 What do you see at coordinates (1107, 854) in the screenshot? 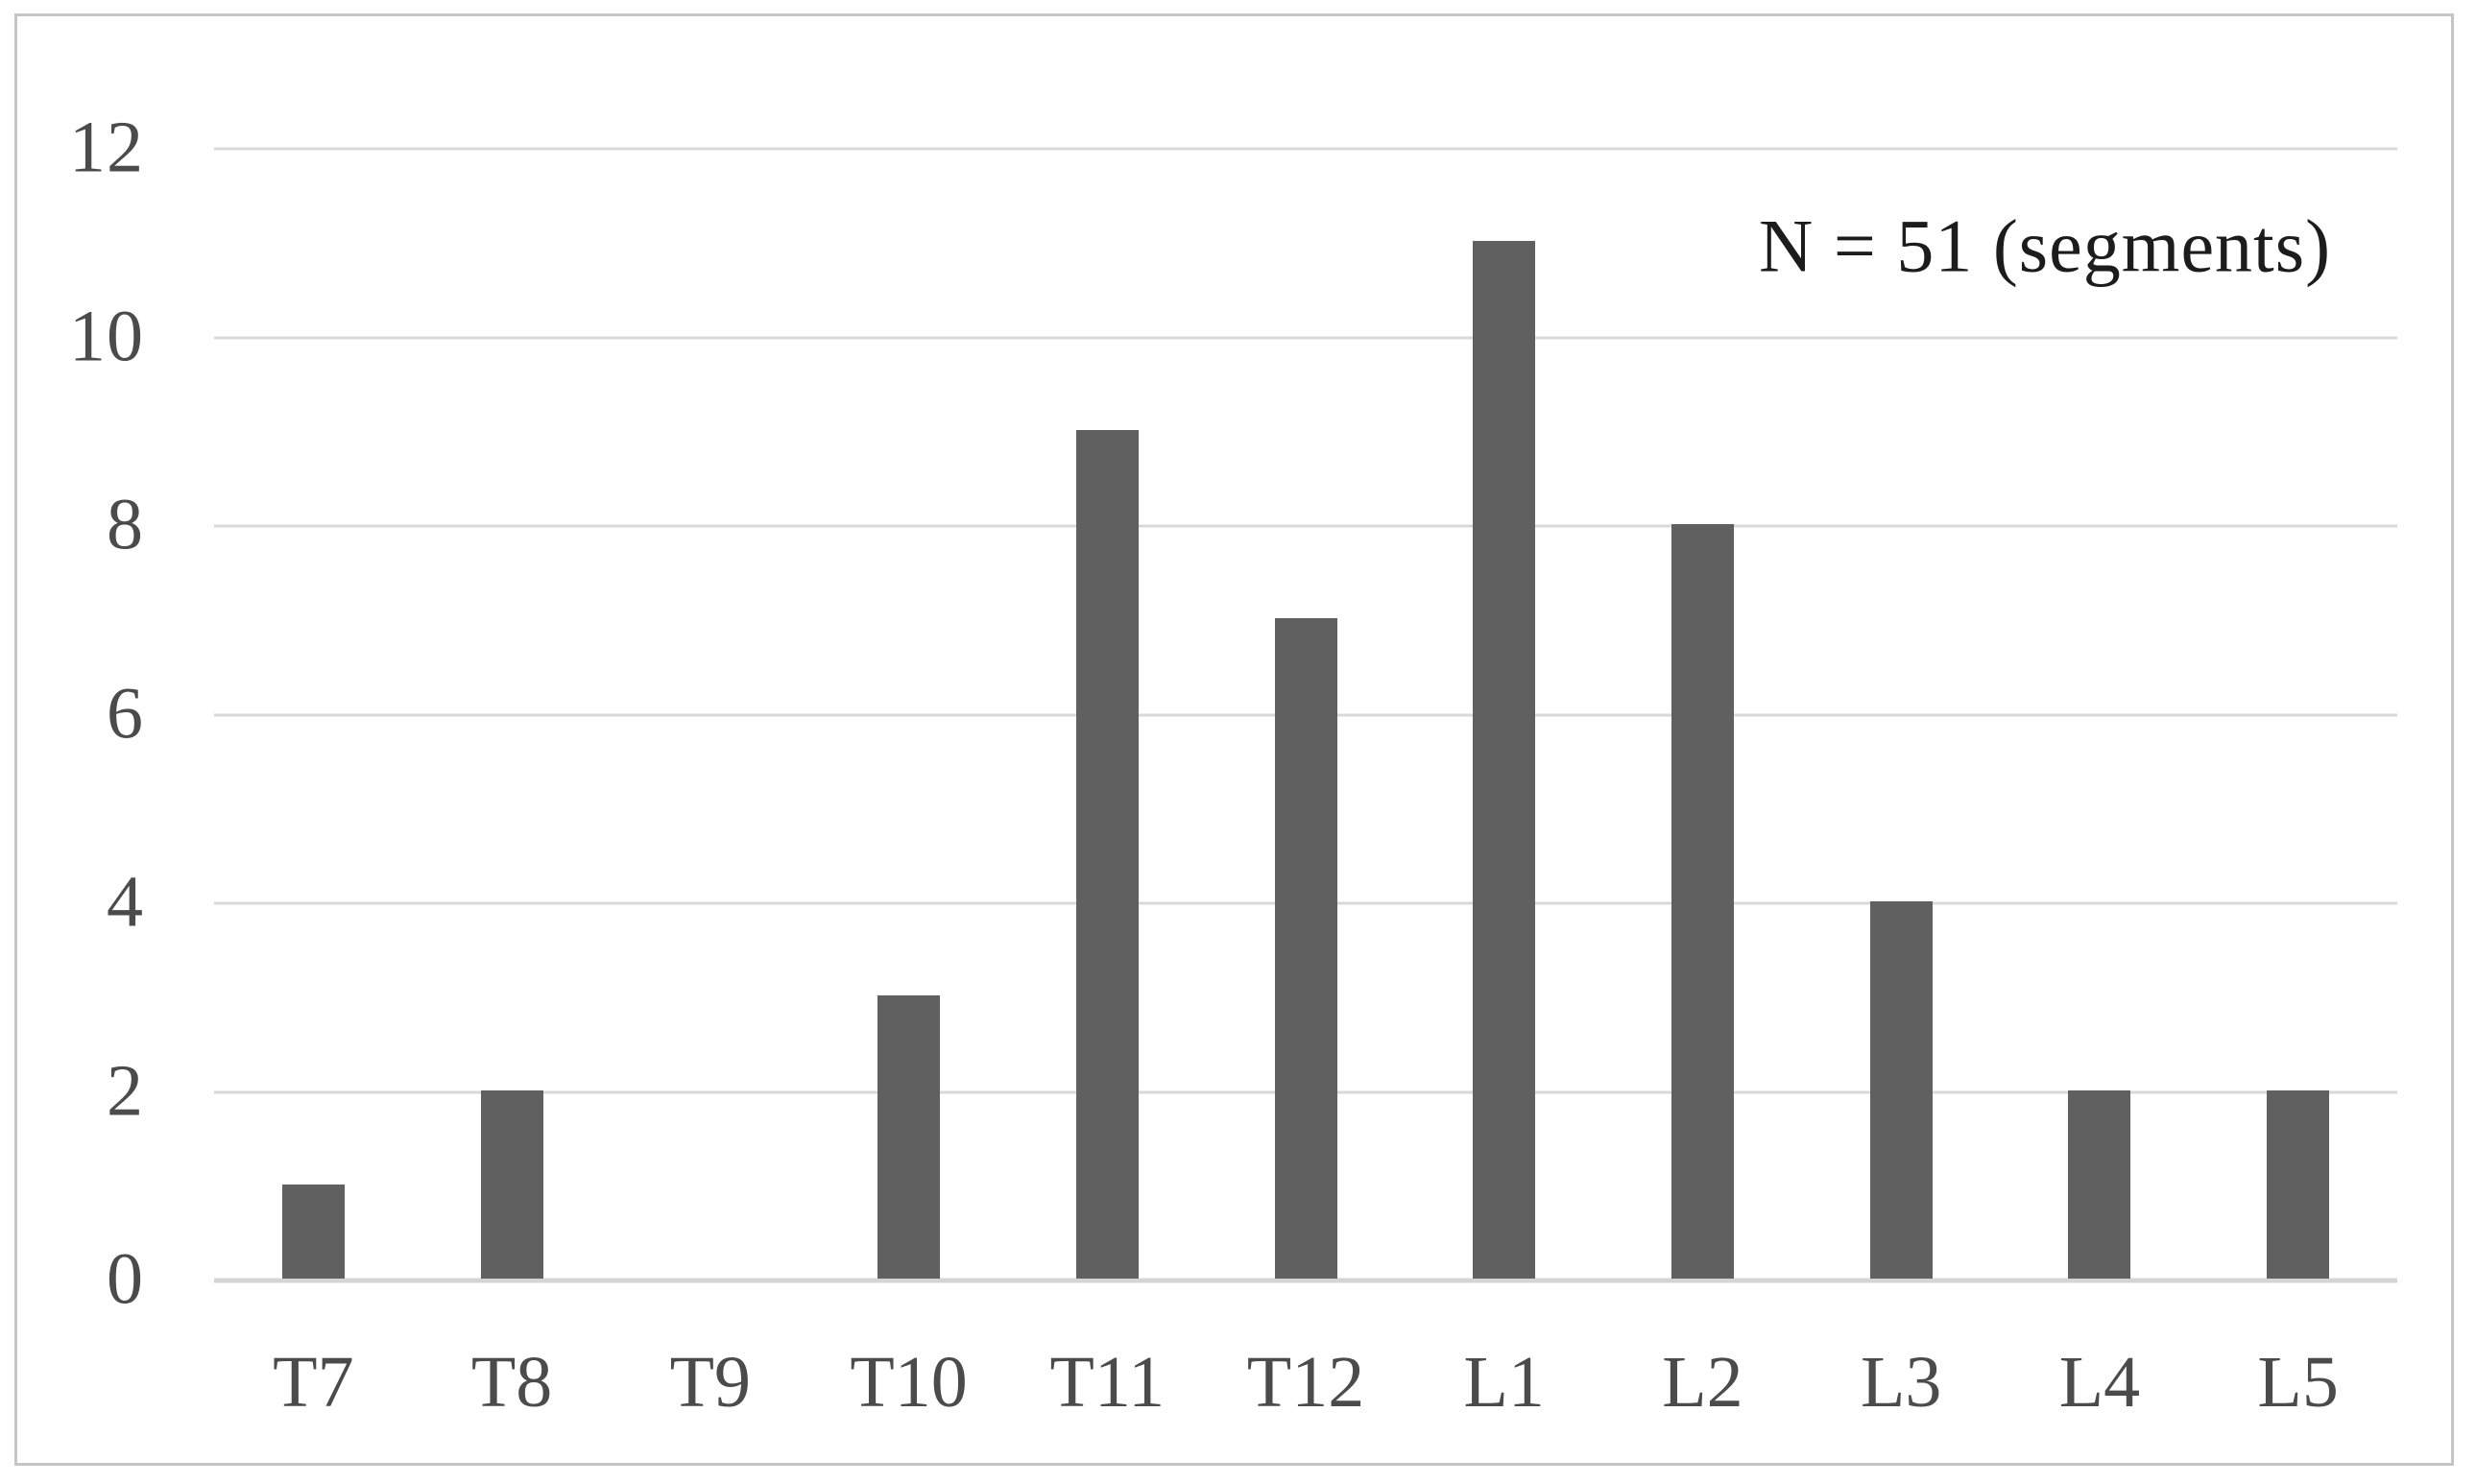
I see `bar-T11` at bounding box center [1107, 854].